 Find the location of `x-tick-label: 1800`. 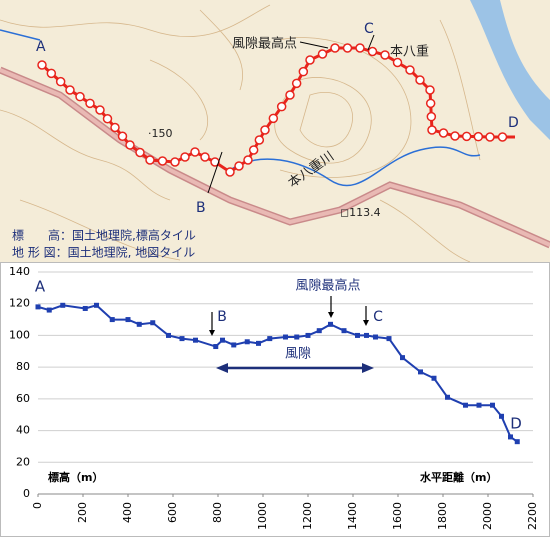

x-tick-label: 1800 is located at coordinates (442, 516).